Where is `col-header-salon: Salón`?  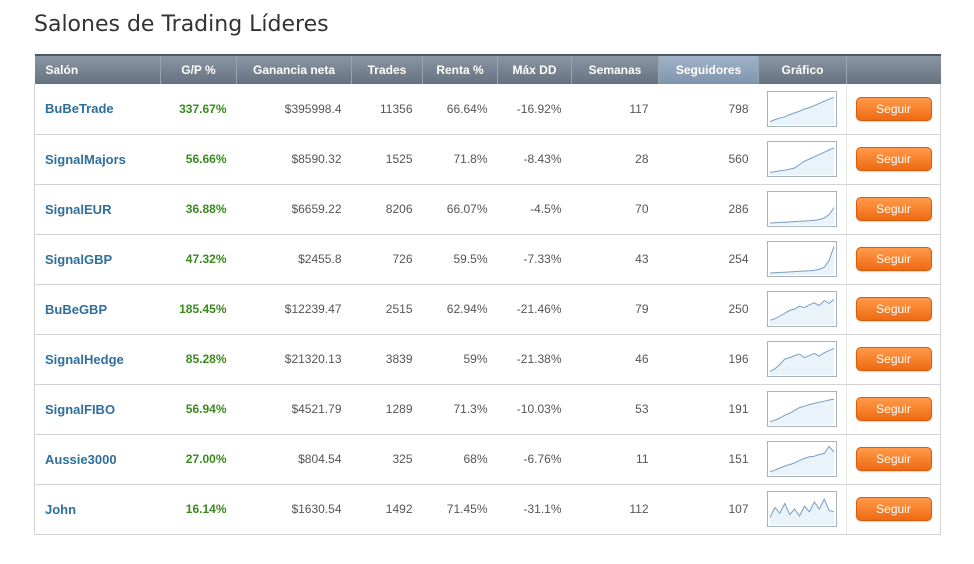
col-header-salon: Salón is located at coordinates (97, 69).